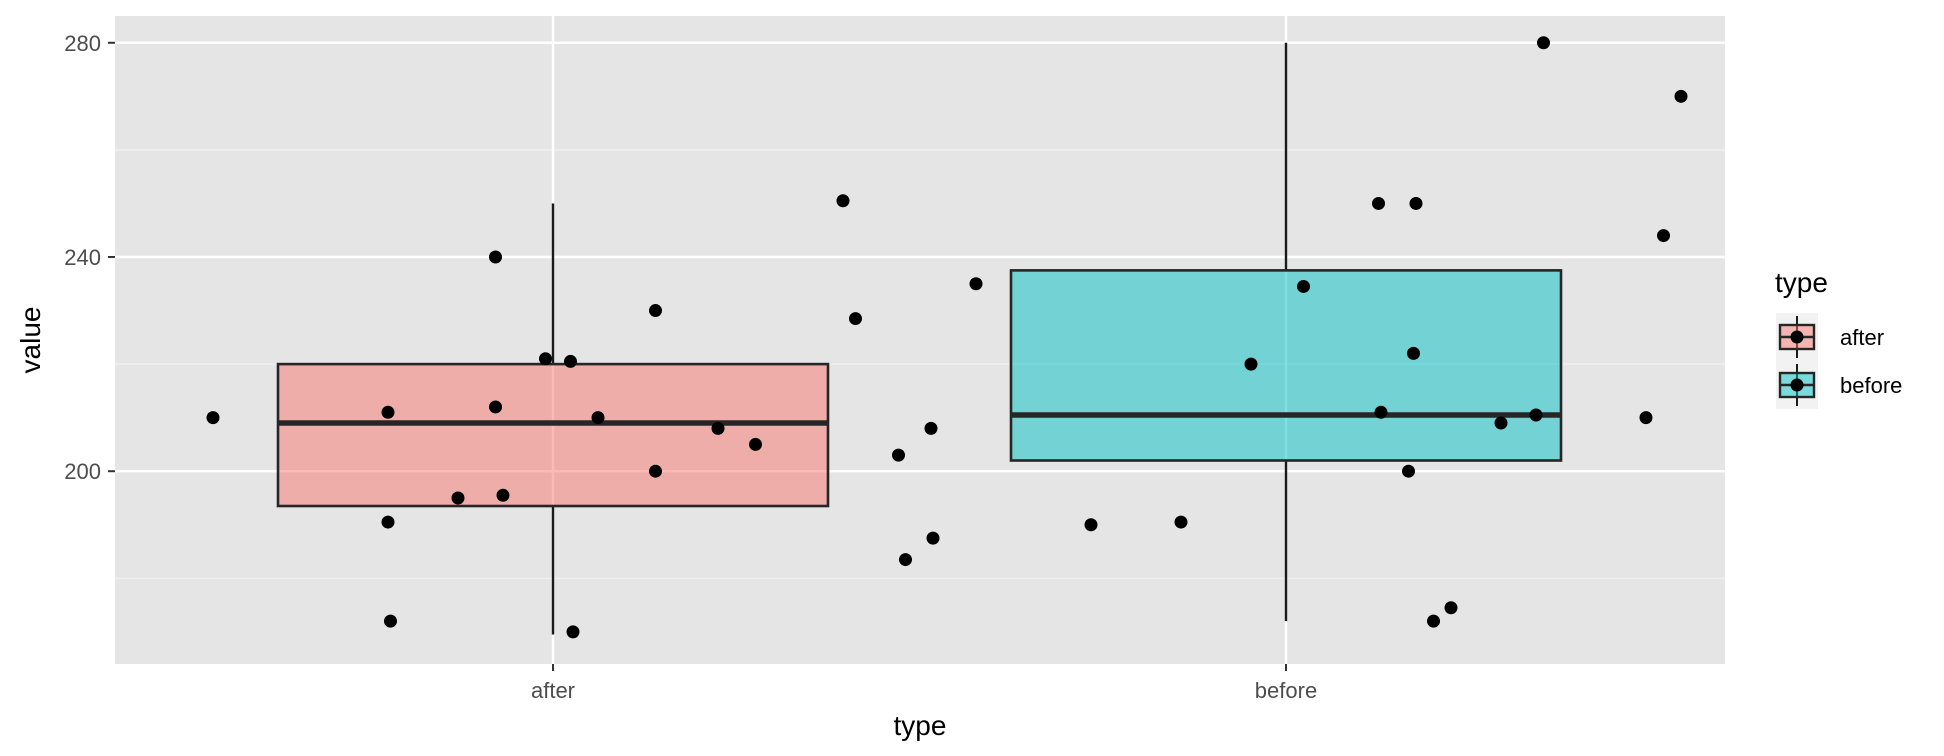 This screenshot has width=1944, height=756. I want to click on y-tick-label: 280, so click(82, 43).